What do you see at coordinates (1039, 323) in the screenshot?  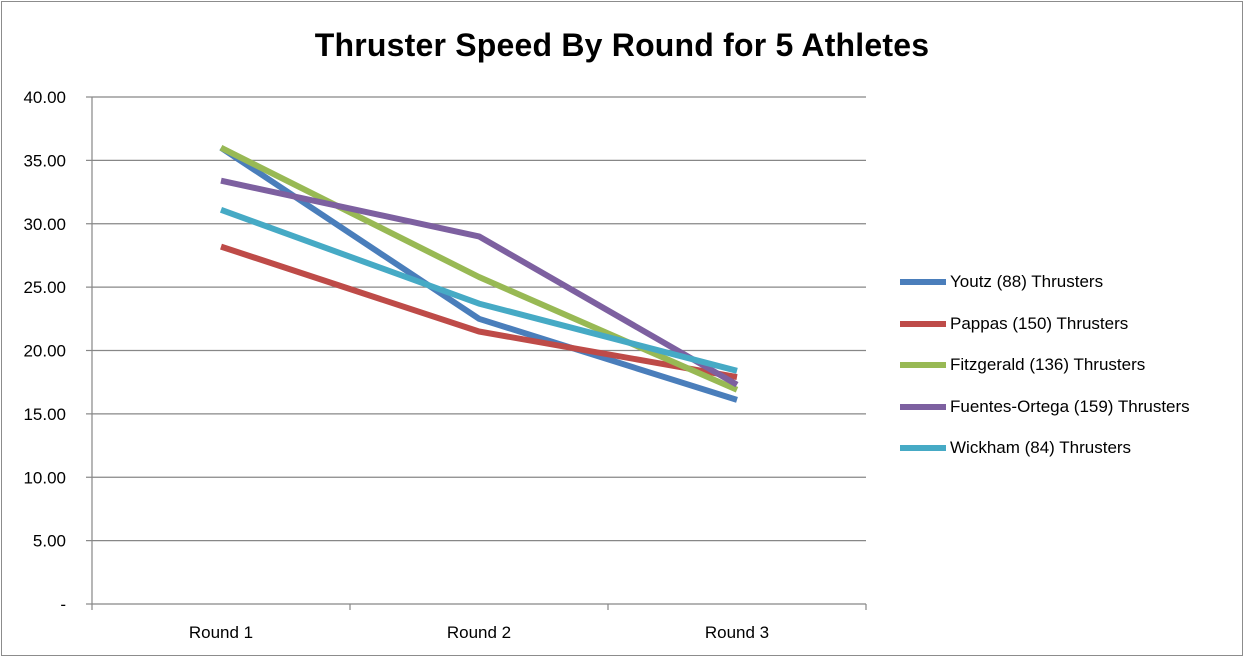 I see `legend-label: Pappas (150) Thrusters` at bounding box center [1039, 323].